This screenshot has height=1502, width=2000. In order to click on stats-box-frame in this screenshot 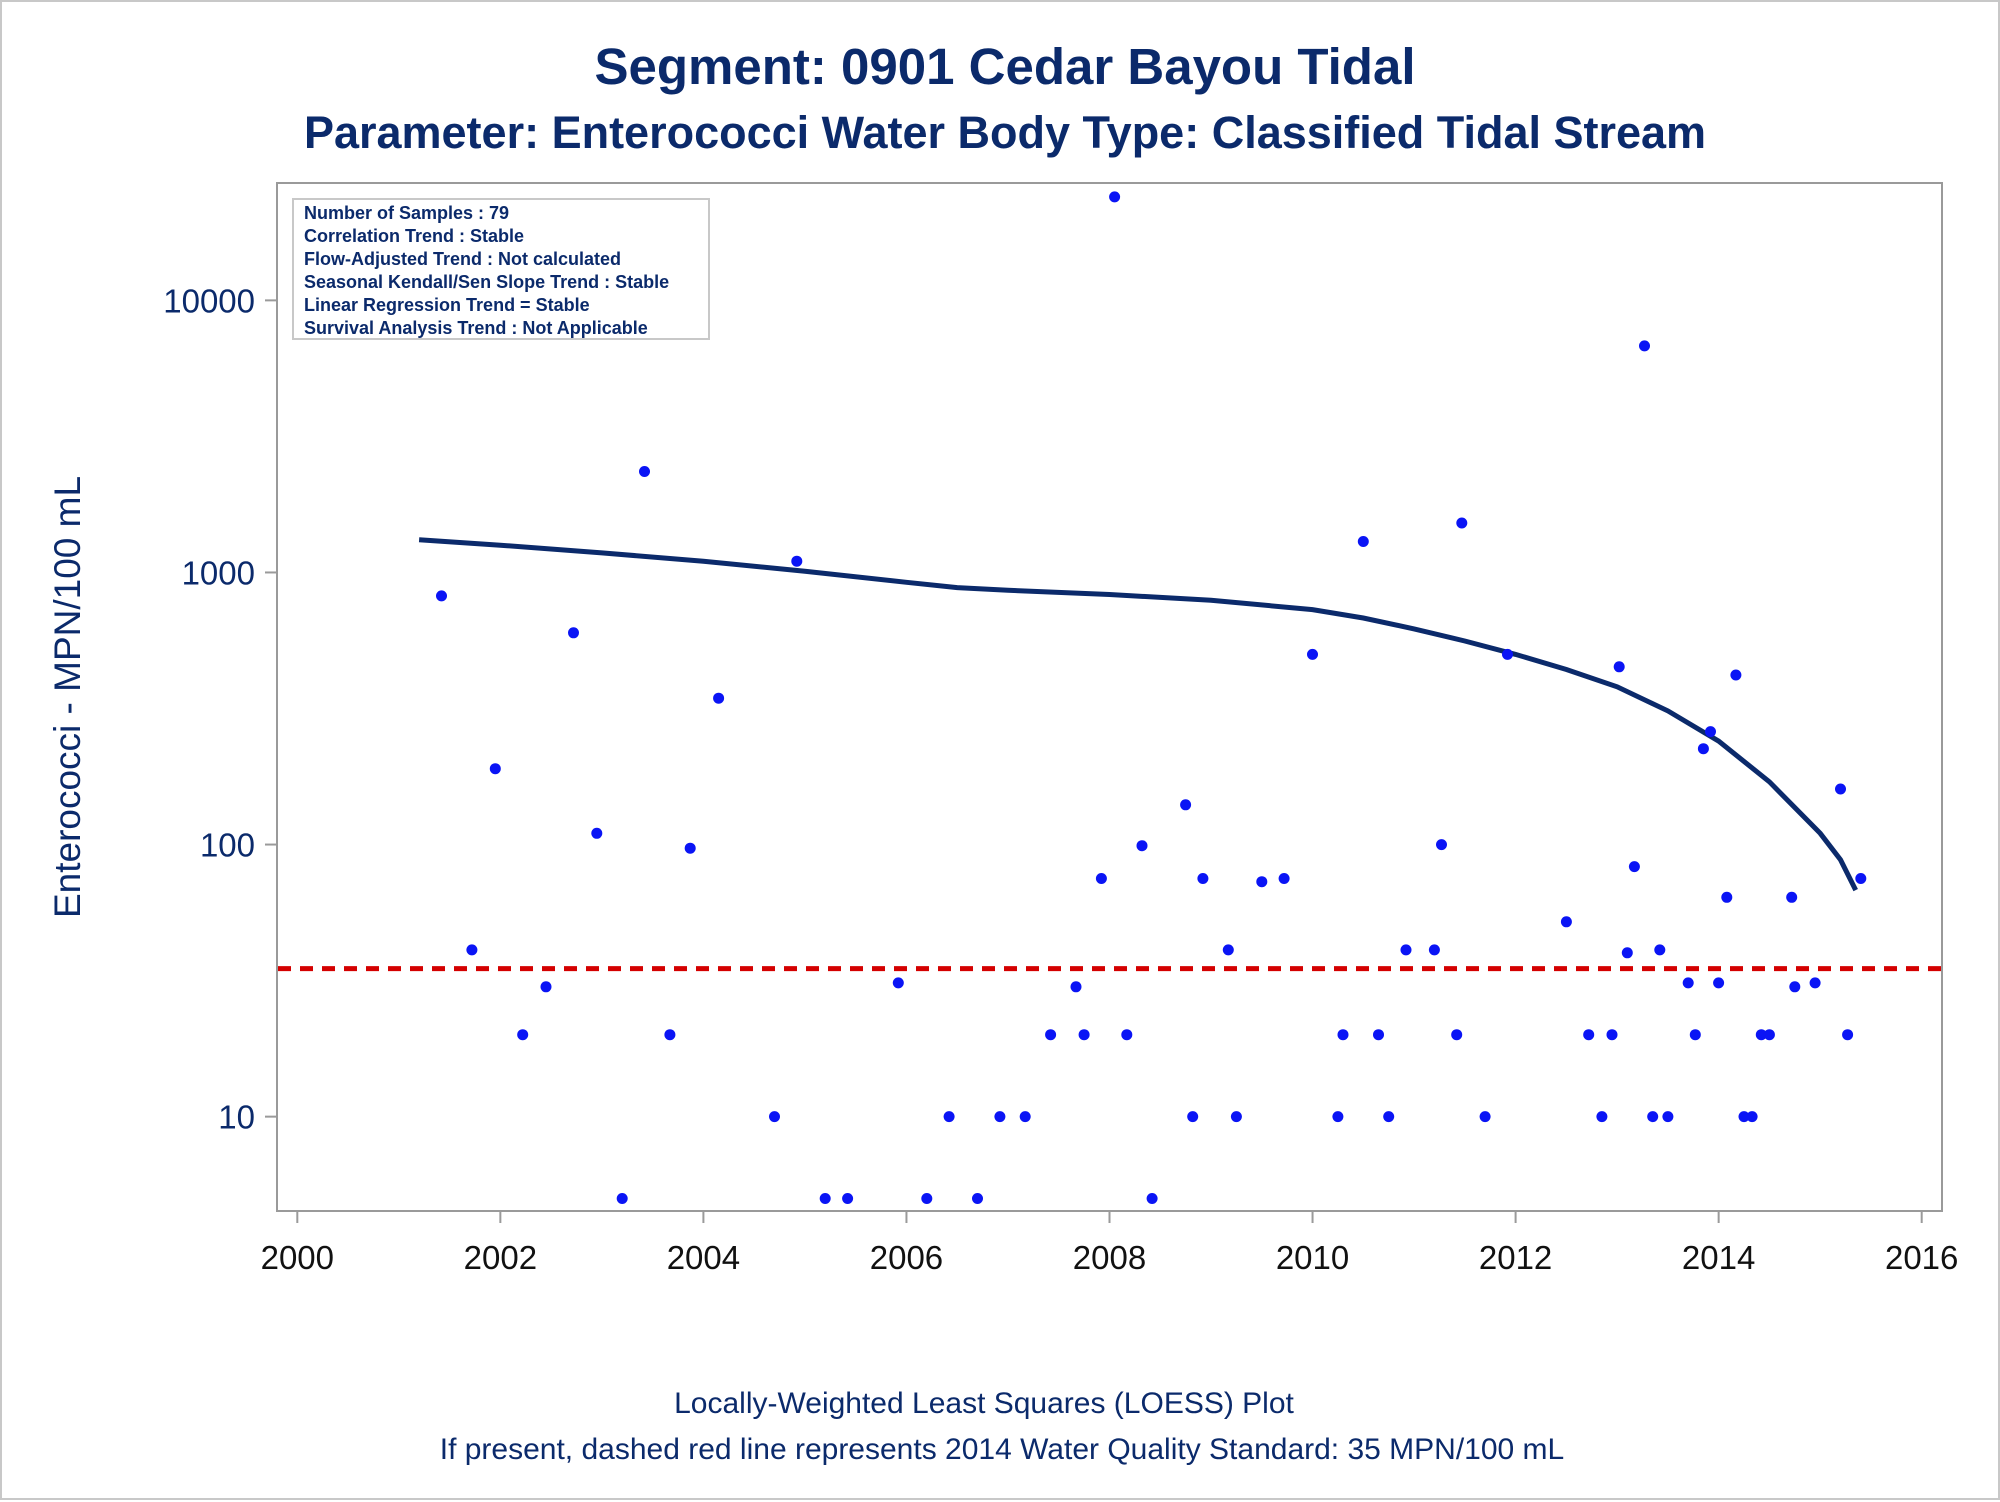, I will do `click(501, 269)`.